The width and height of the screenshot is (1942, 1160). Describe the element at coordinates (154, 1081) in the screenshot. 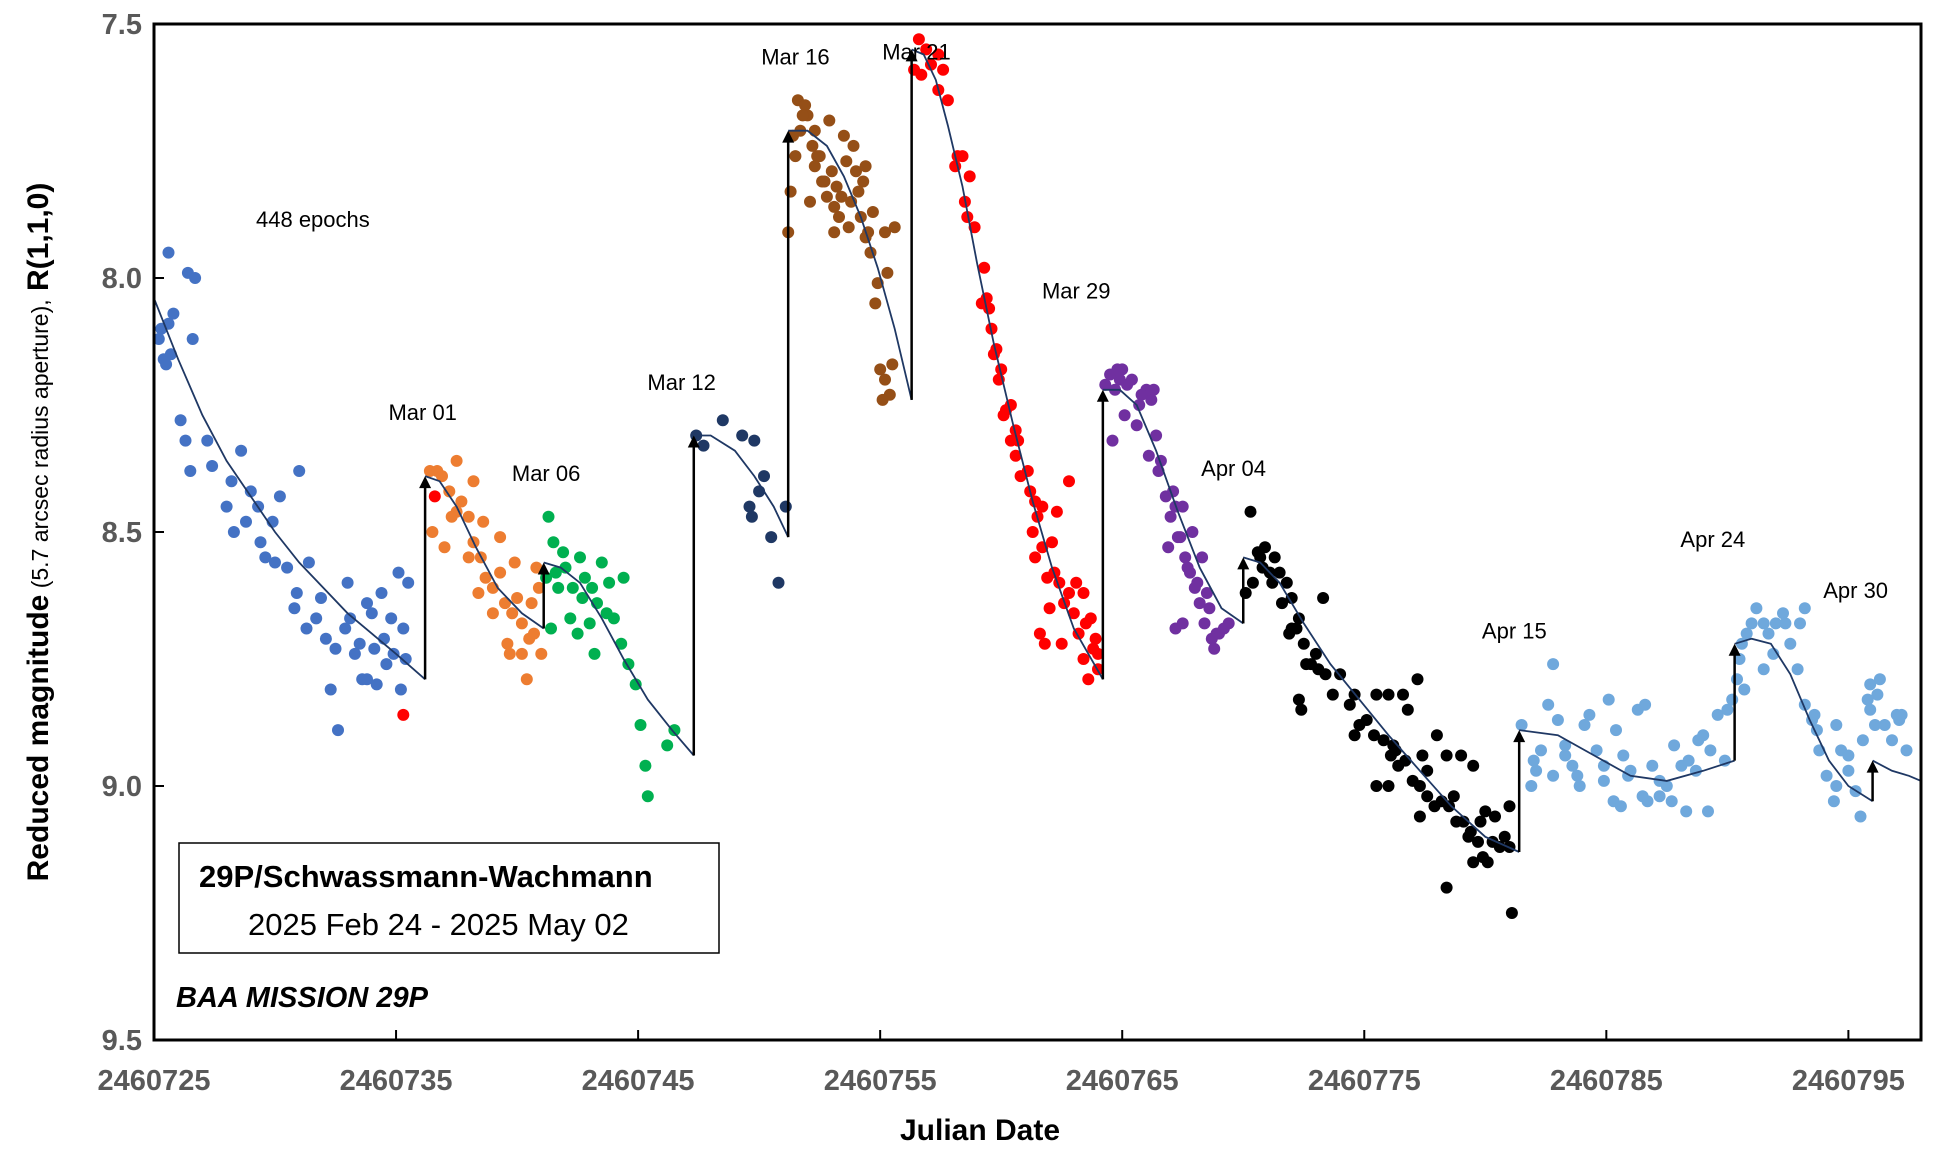

I see `x-tick-label: 2460725` at that location.